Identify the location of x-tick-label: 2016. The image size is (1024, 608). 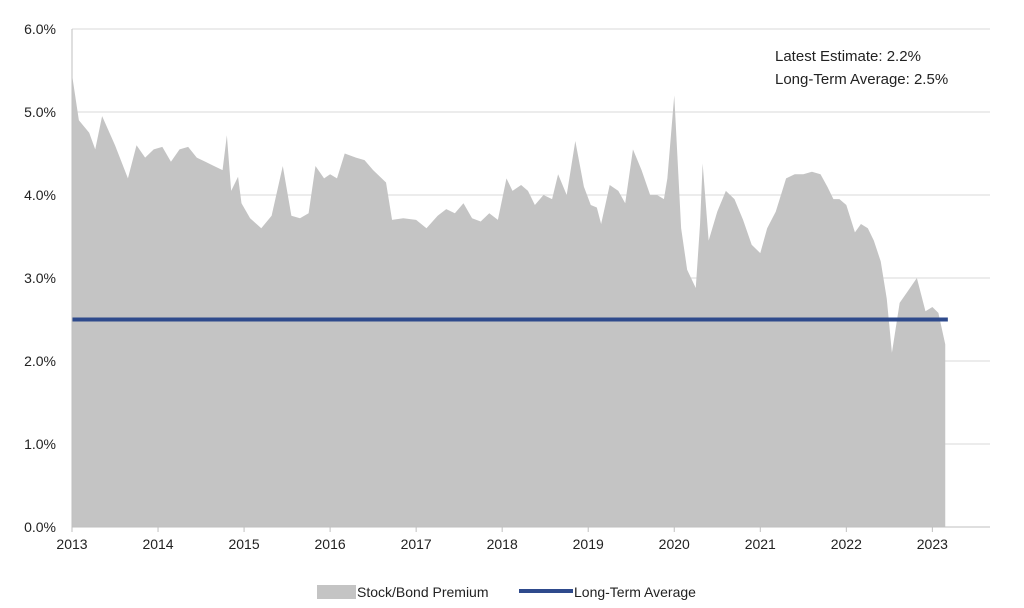
(330, 544).